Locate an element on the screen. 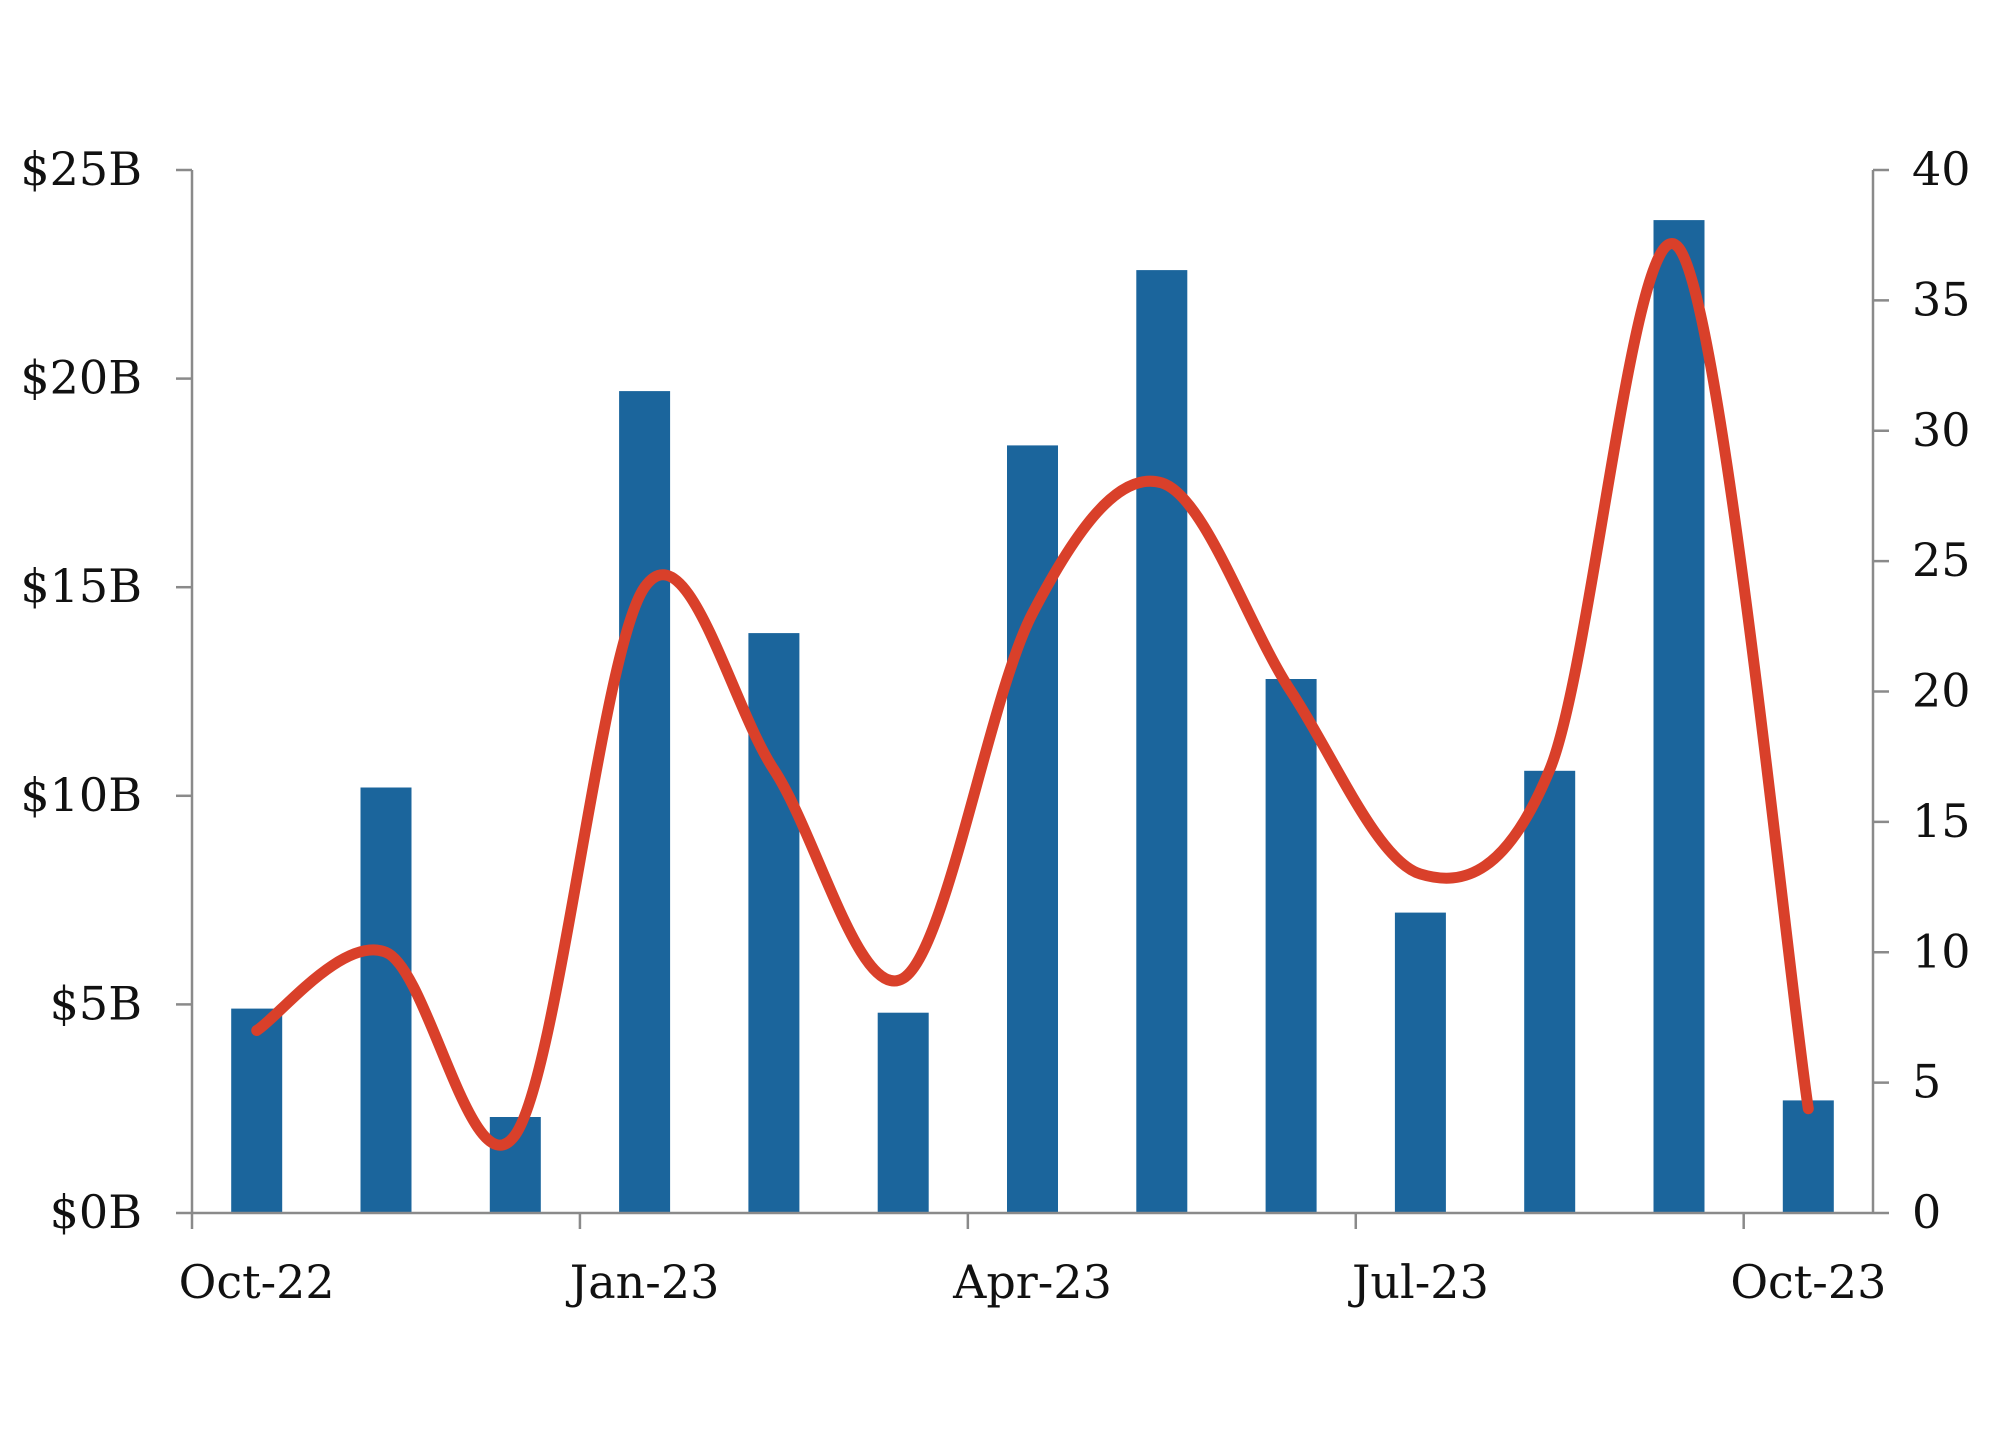 This screenshot has width=1993, height=1448. right-y-tick-label: 30 is located at coordinates (1941, 430).